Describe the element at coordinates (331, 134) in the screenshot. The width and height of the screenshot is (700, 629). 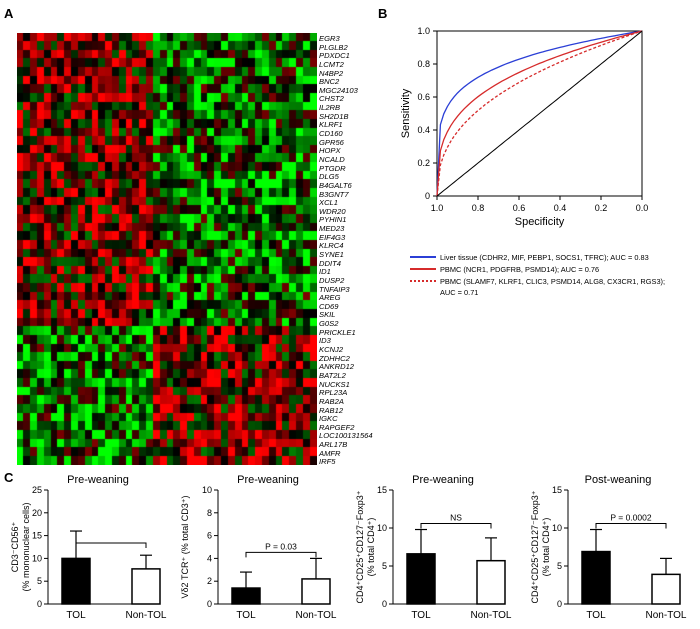
I see `gene-label: CD160` at that location.